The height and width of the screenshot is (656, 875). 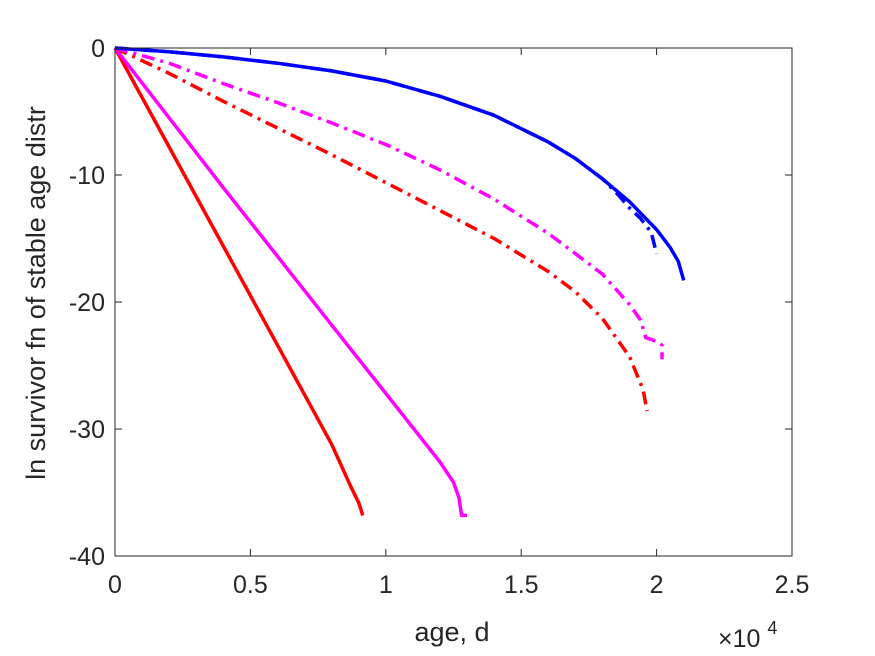 I want to click on x-axis-exponent-base: ×10, so click(x=739, y=639).